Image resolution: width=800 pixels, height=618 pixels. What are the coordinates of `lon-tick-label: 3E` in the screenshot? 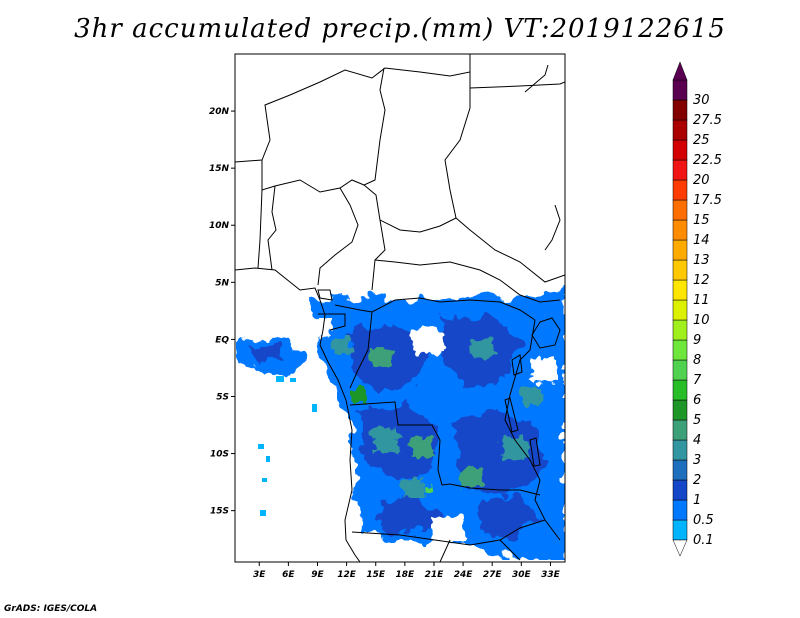 It's located at (259, 575).